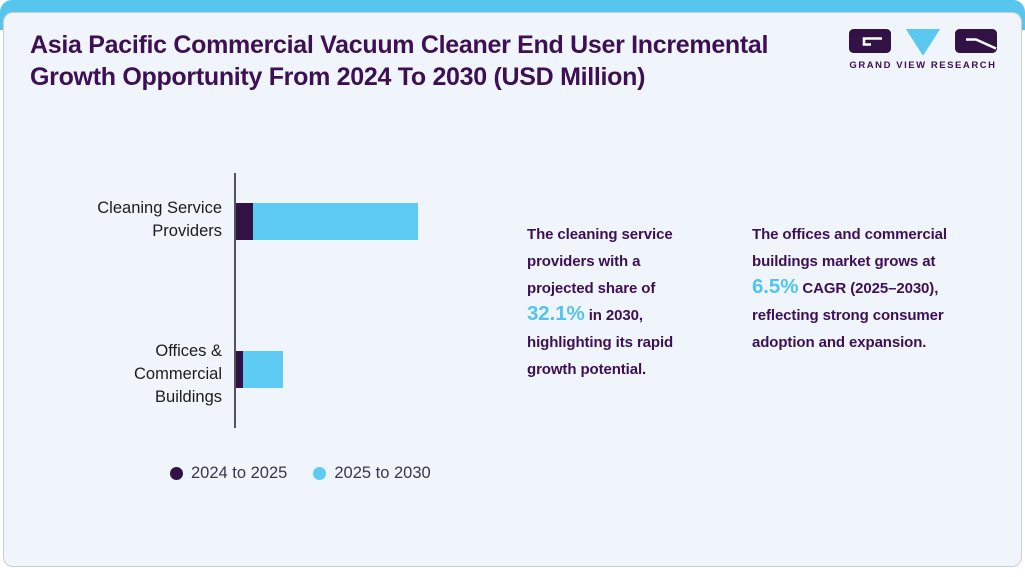  What do you see at coordinates (775, 286) in the screenshot?
I see `highlighted-stat: 6.5%` at bounding box center [775, 286].